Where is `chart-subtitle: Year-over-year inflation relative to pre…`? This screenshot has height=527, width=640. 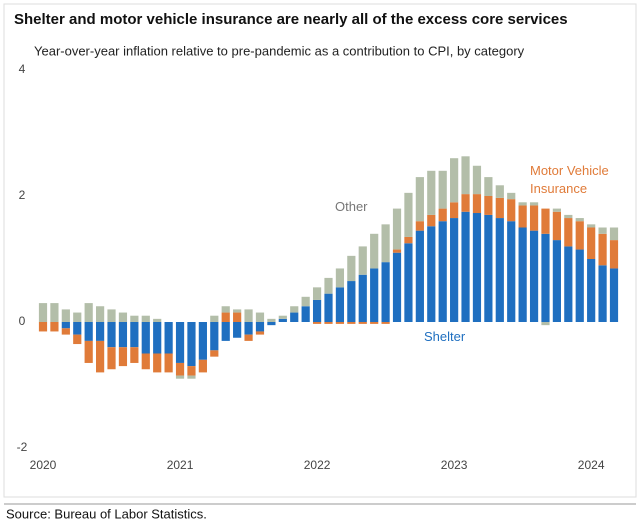 chart-subtitle: Year-over-year inflation relative to pre… is located at coordinates (279, 50).